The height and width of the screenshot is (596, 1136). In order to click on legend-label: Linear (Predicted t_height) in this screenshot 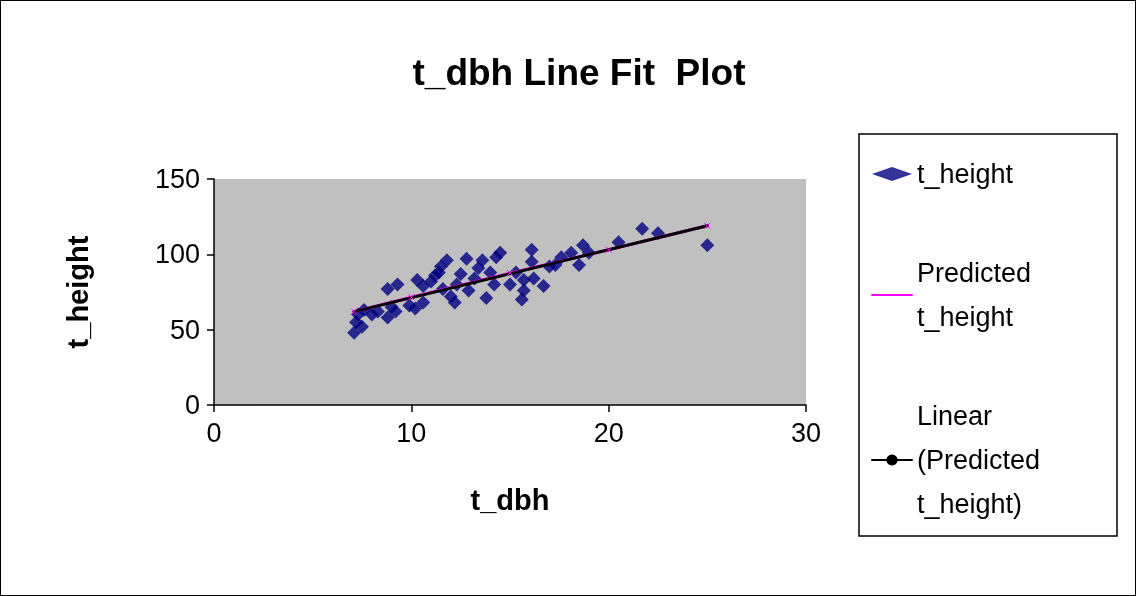, I will do `click(982, 460)`.